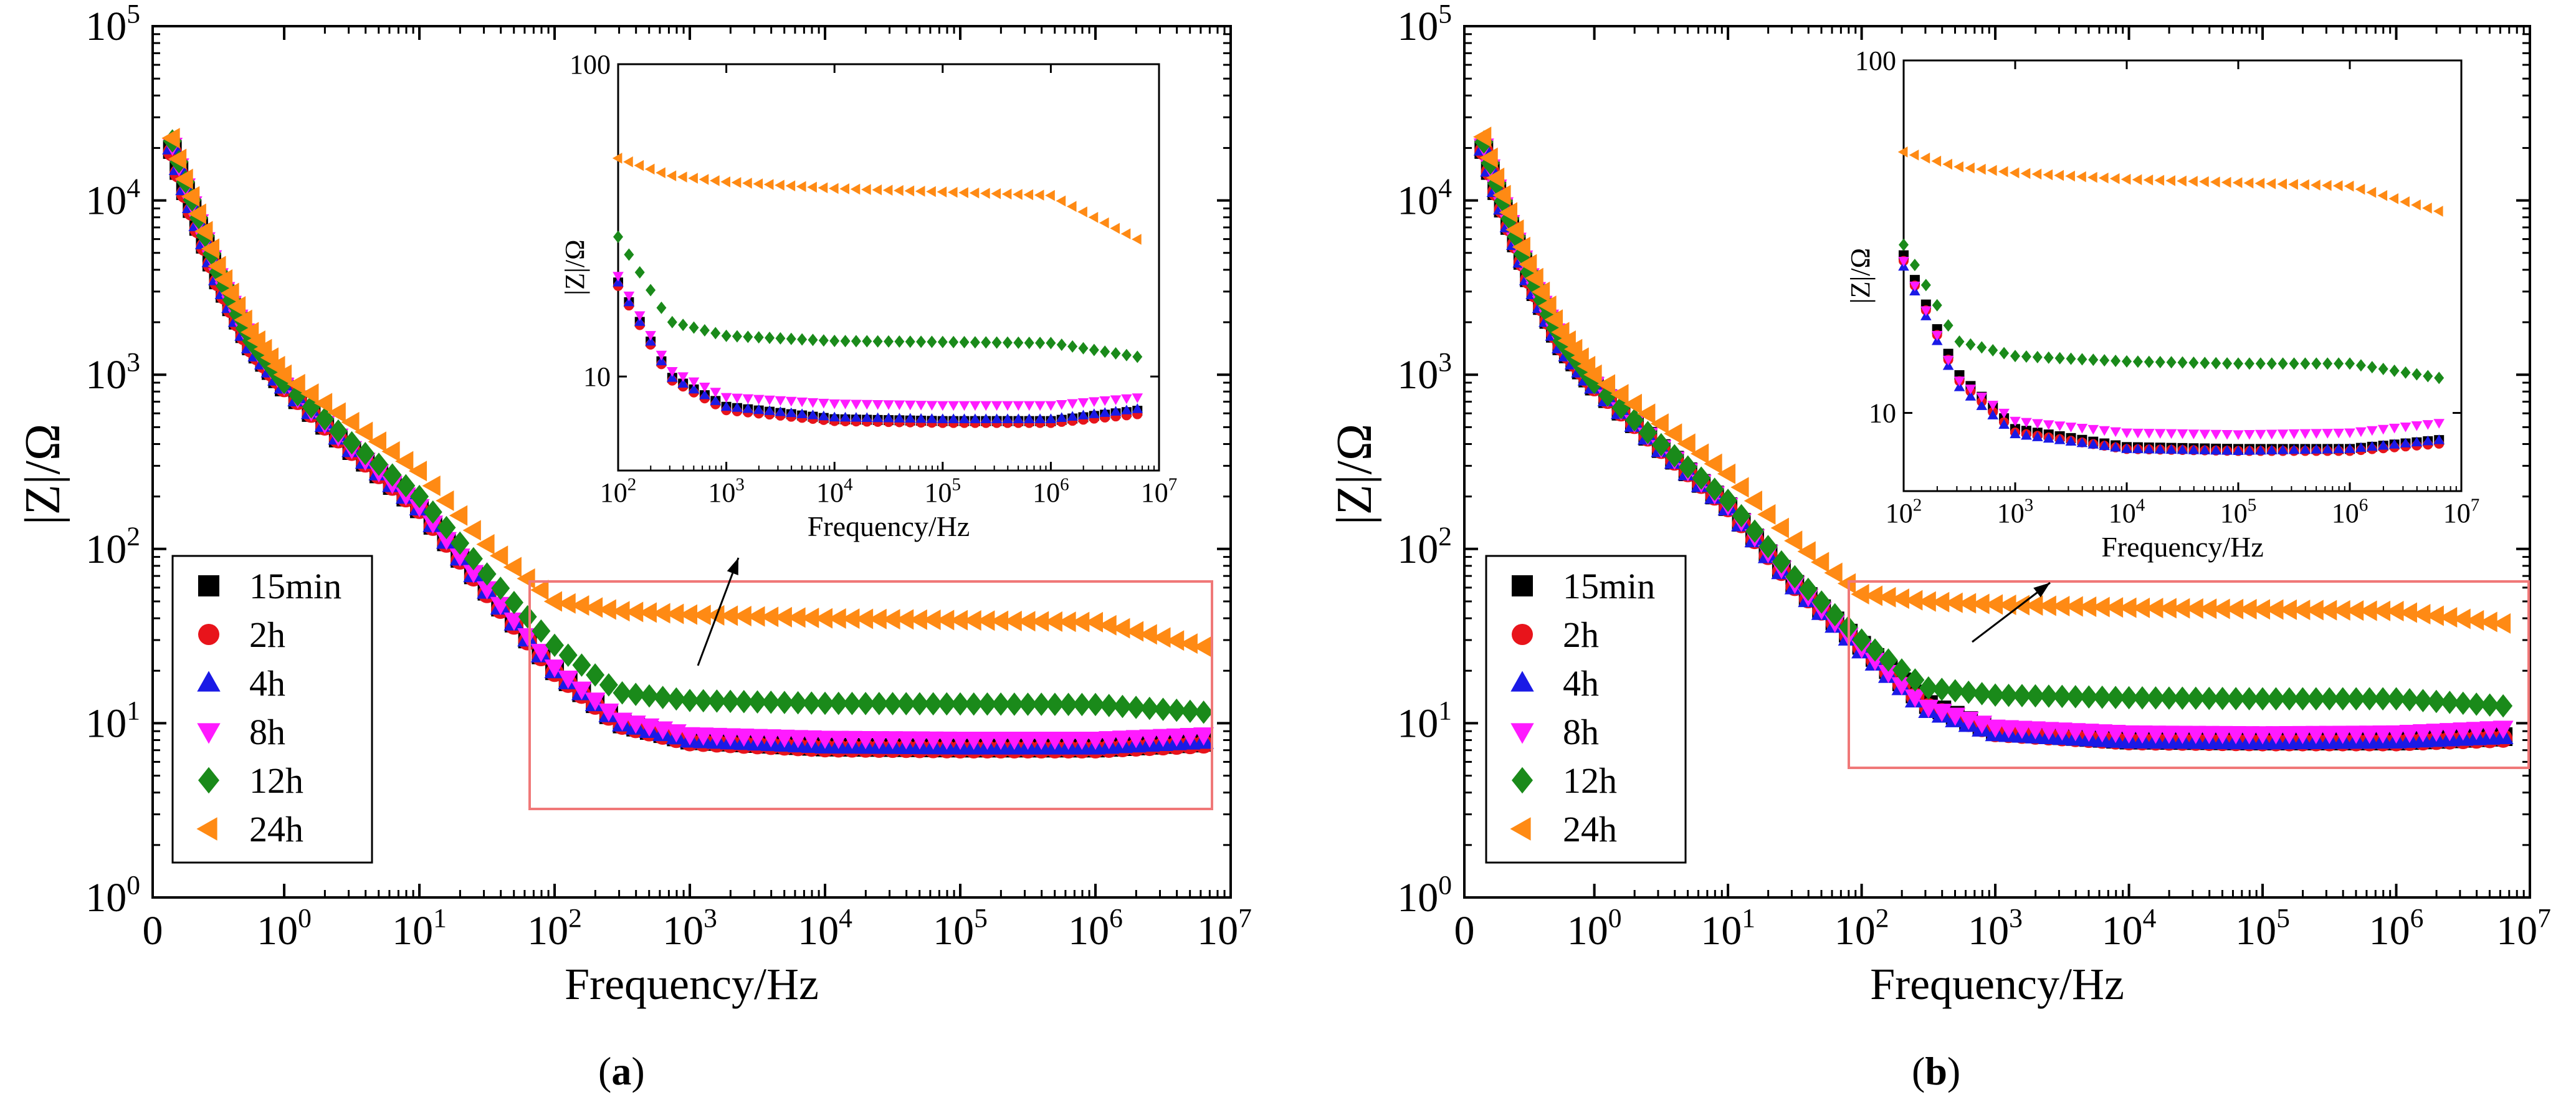  What do you see at coordinates (2172, 311) in the screenshot?
I see `inset-series-12h` at bounding box center [2172, 311].